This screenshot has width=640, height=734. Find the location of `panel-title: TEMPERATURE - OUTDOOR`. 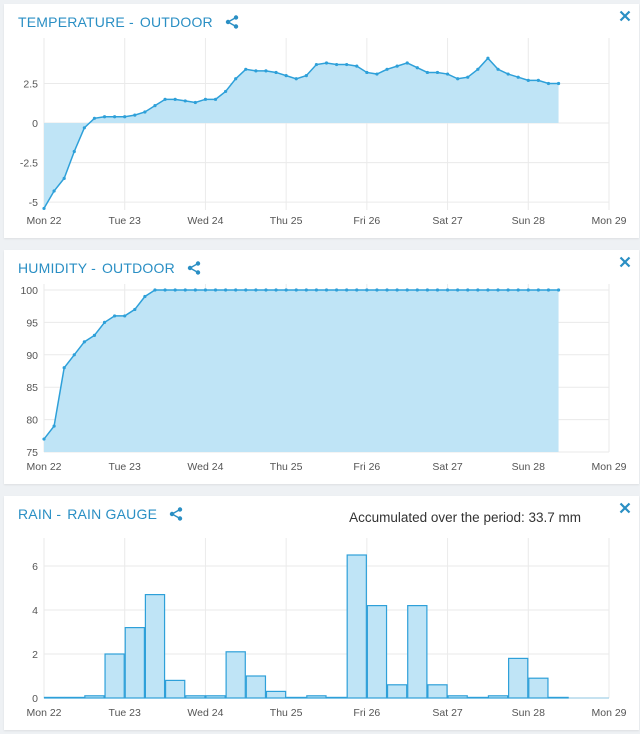

panel-title: TEMPERATURE - OUTDOOR is located at coordinates (128, 22).